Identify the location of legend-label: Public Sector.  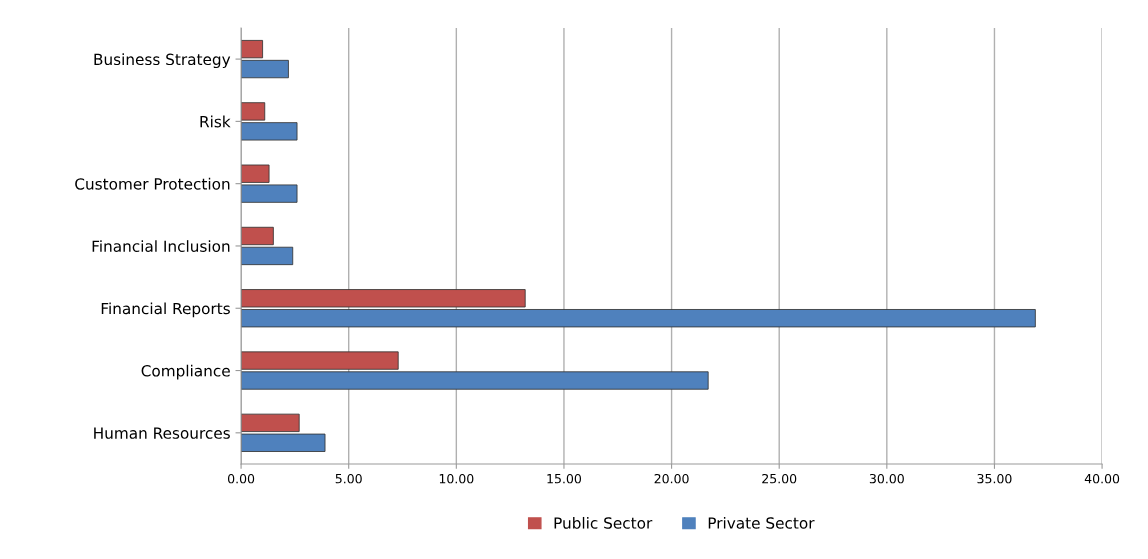
(603, 522).